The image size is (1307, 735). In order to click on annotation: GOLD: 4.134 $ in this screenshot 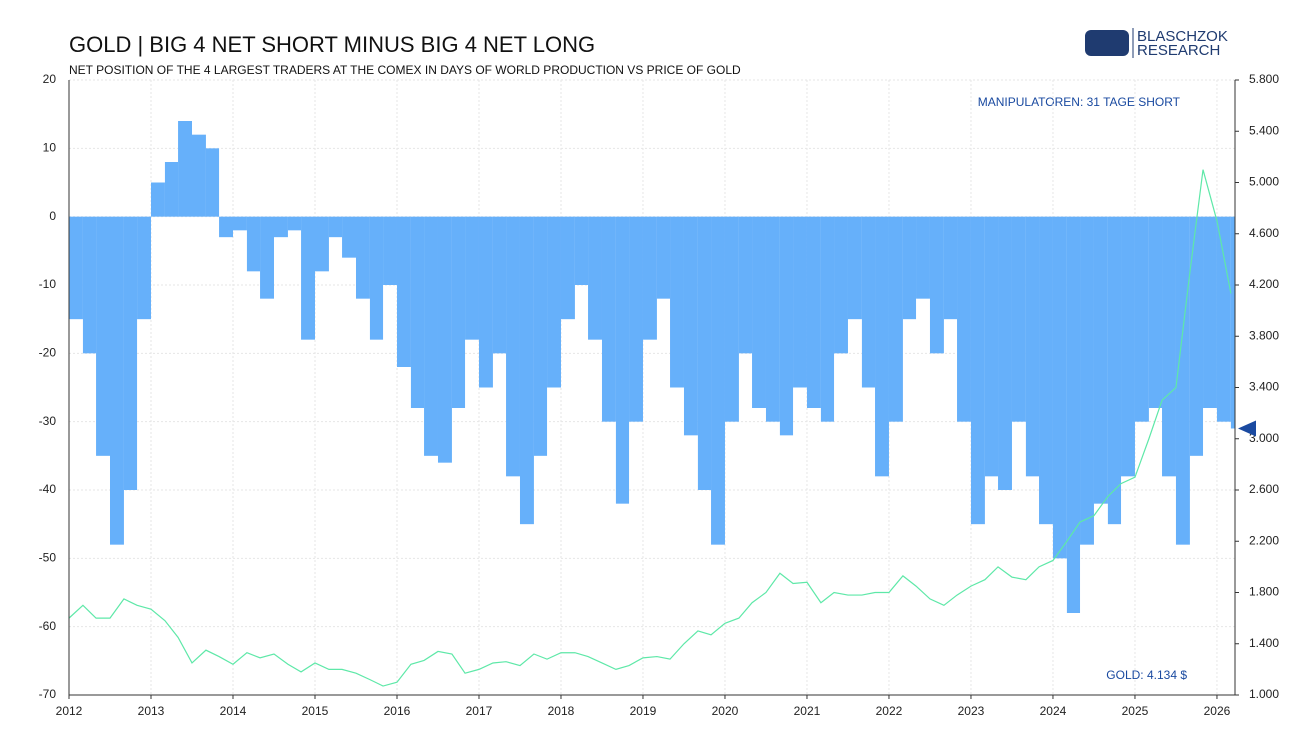, I will do `click(1146, 675)`.